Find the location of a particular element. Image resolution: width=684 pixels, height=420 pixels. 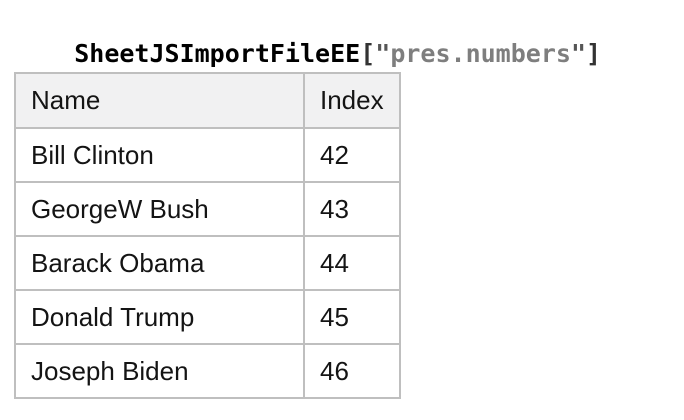

column-header-name: Name is located at coordinates (159, 100).